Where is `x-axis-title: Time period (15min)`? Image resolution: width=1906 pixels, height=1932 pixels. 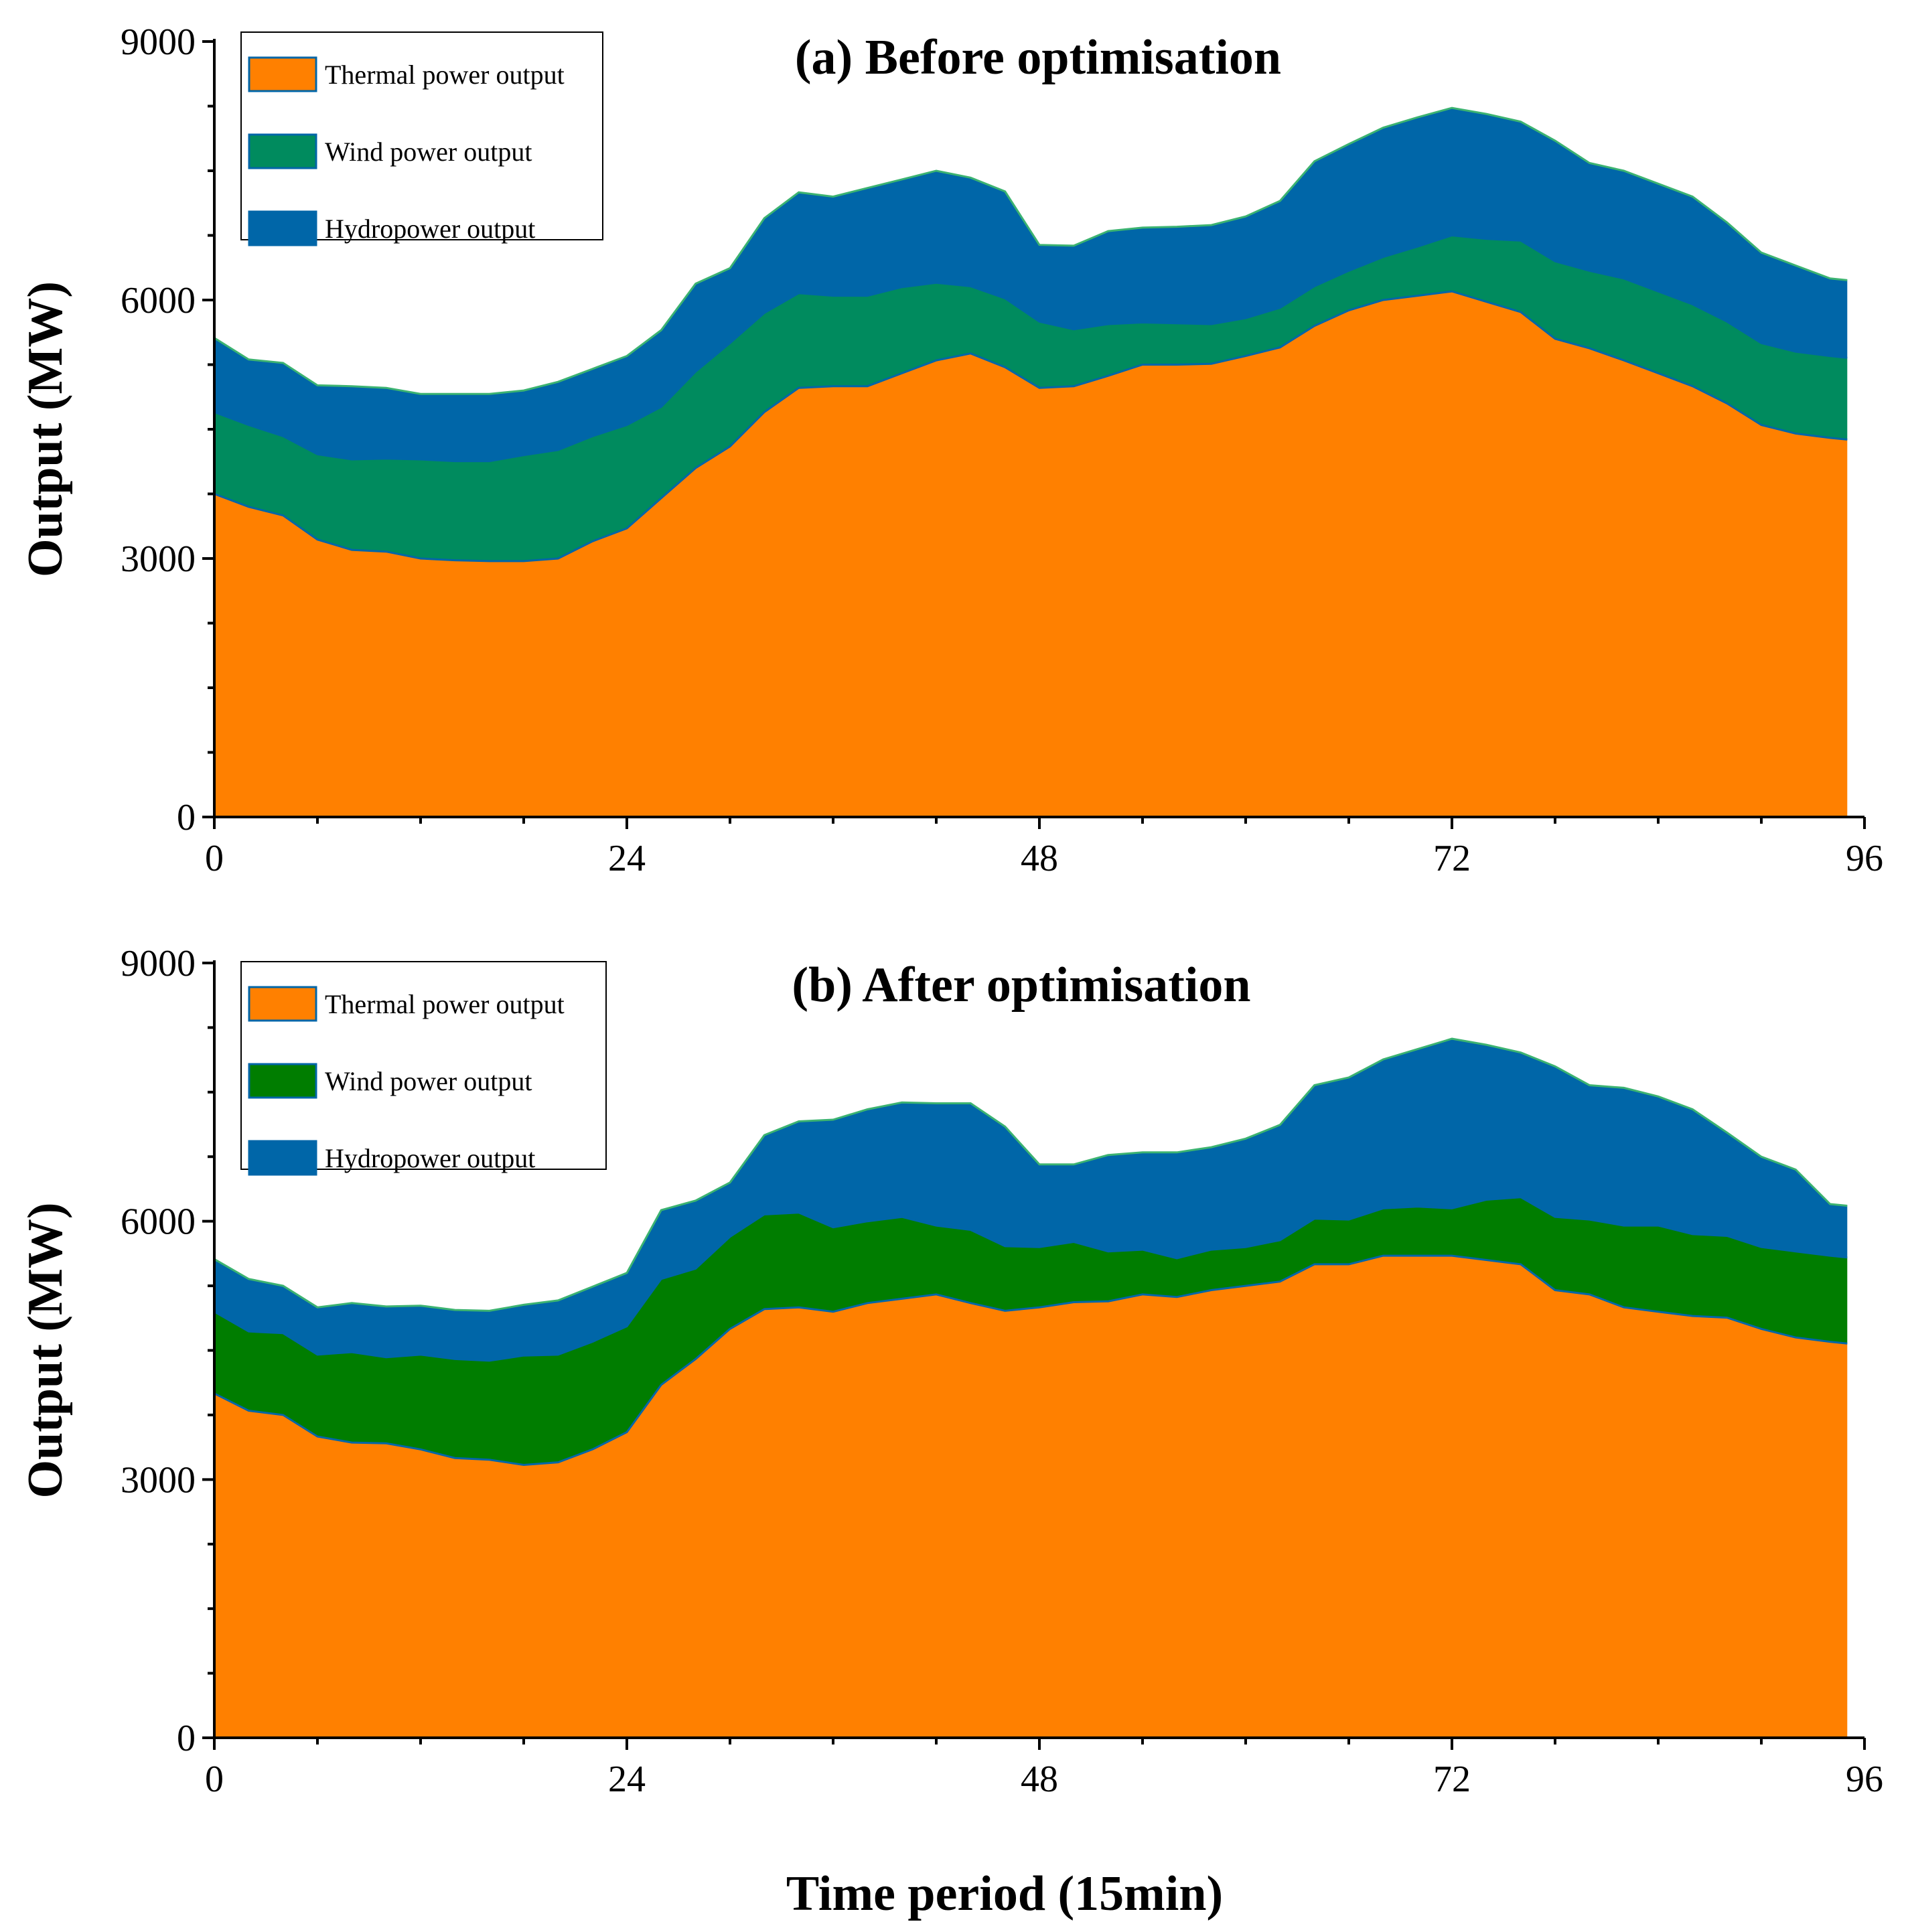 x-axis-title: Time period (15min) is located at coordinates (1005, 1893).